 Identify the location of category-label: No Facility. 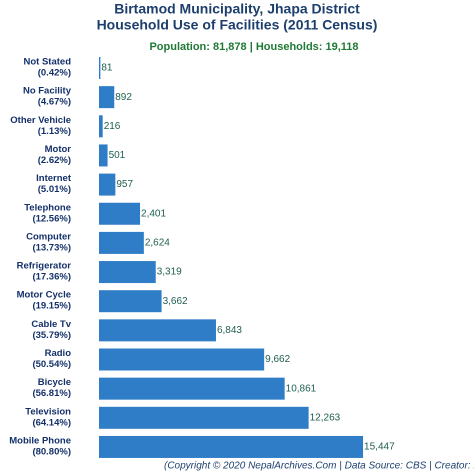
(47, 91).